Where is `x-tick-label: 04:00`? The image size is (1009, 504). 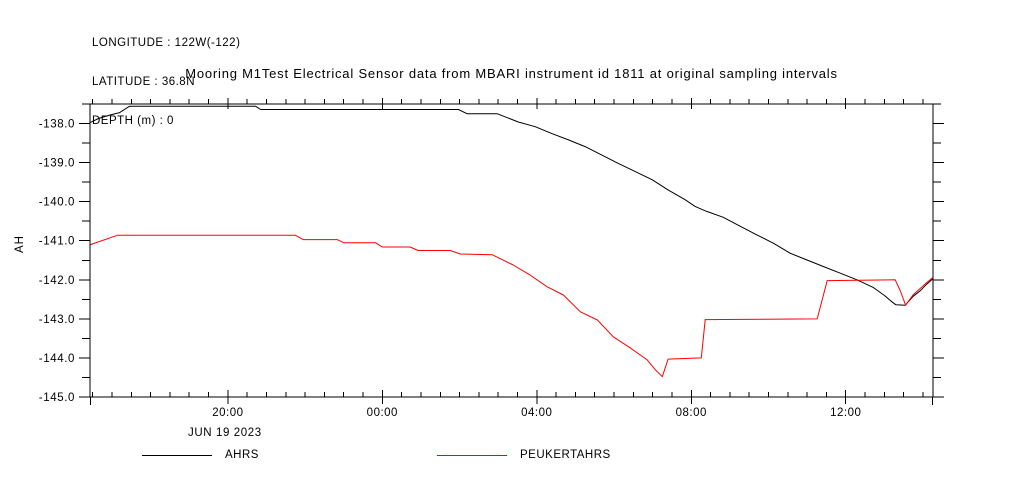 x-tick-label: 04:00 is located at coordinates (536, 413).